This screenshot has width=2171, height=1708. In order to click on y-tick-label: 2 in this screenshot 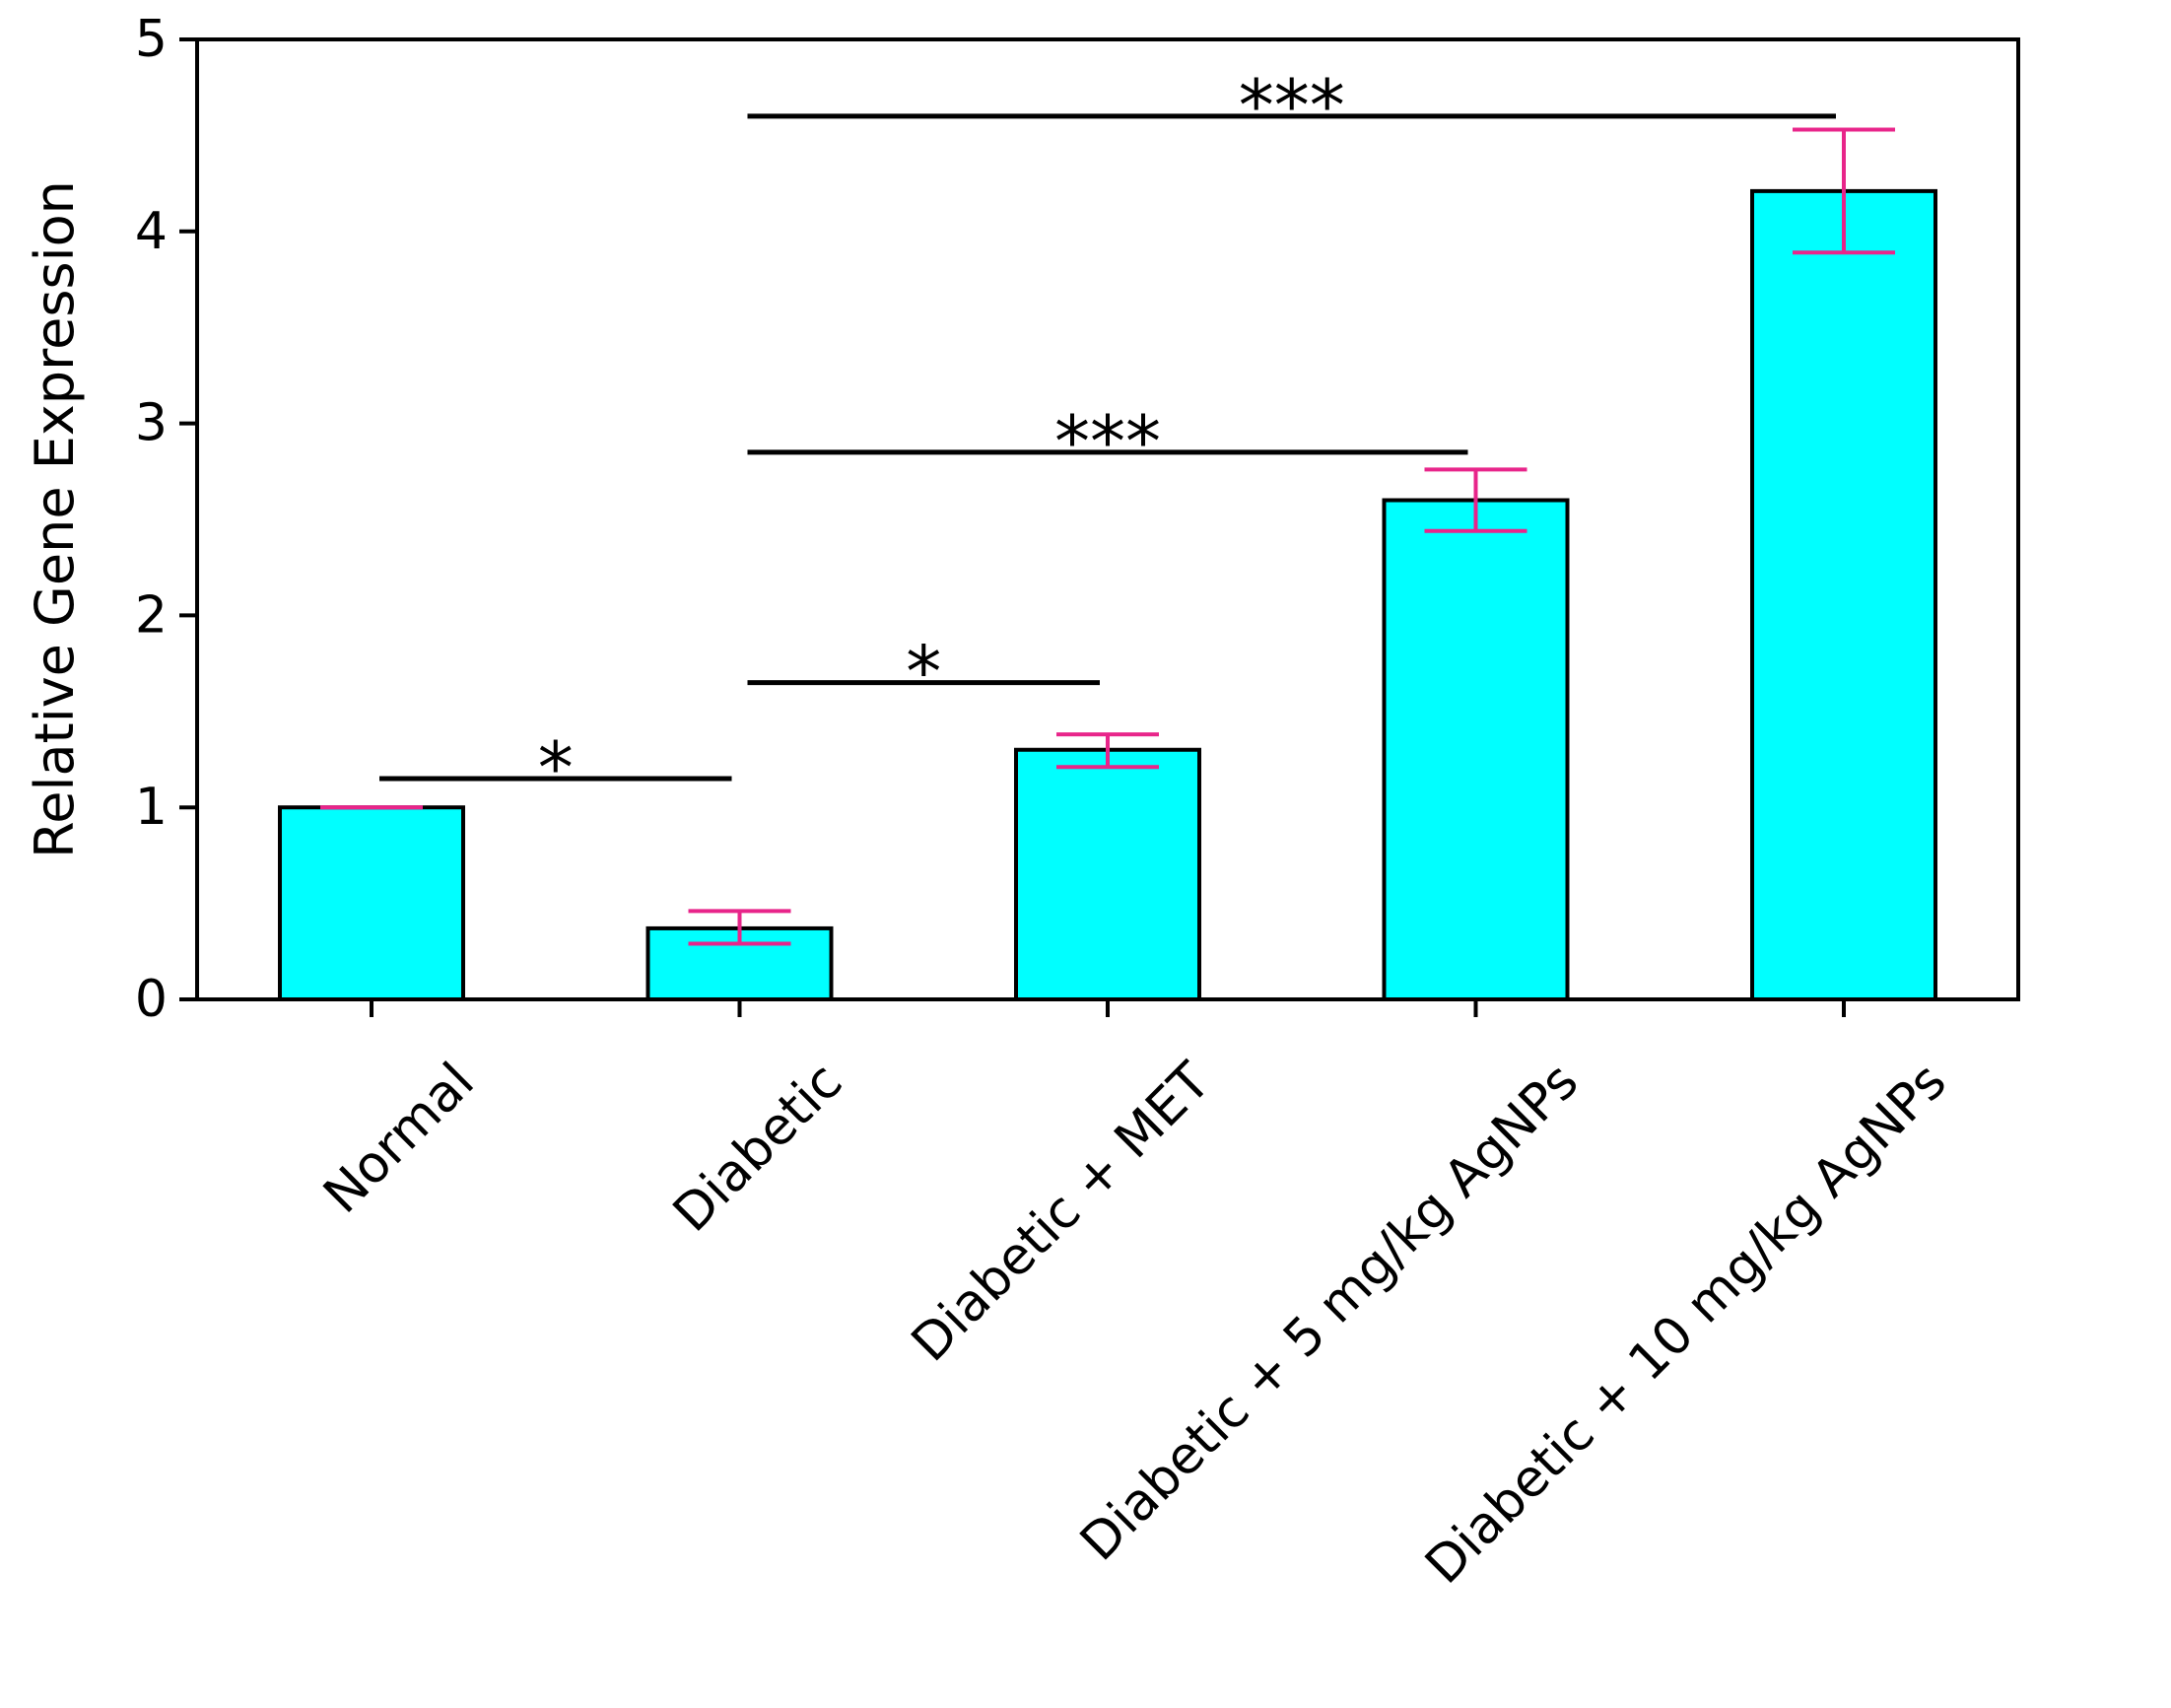, I will do `click(151, 615)`.